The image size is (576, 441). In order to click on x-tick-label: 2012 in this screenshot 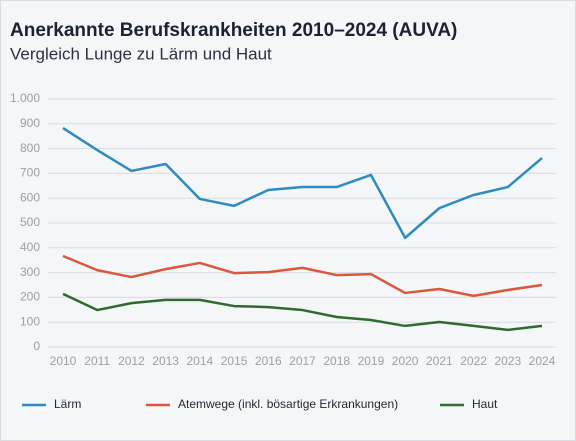, I will do `click(131, 361)`.